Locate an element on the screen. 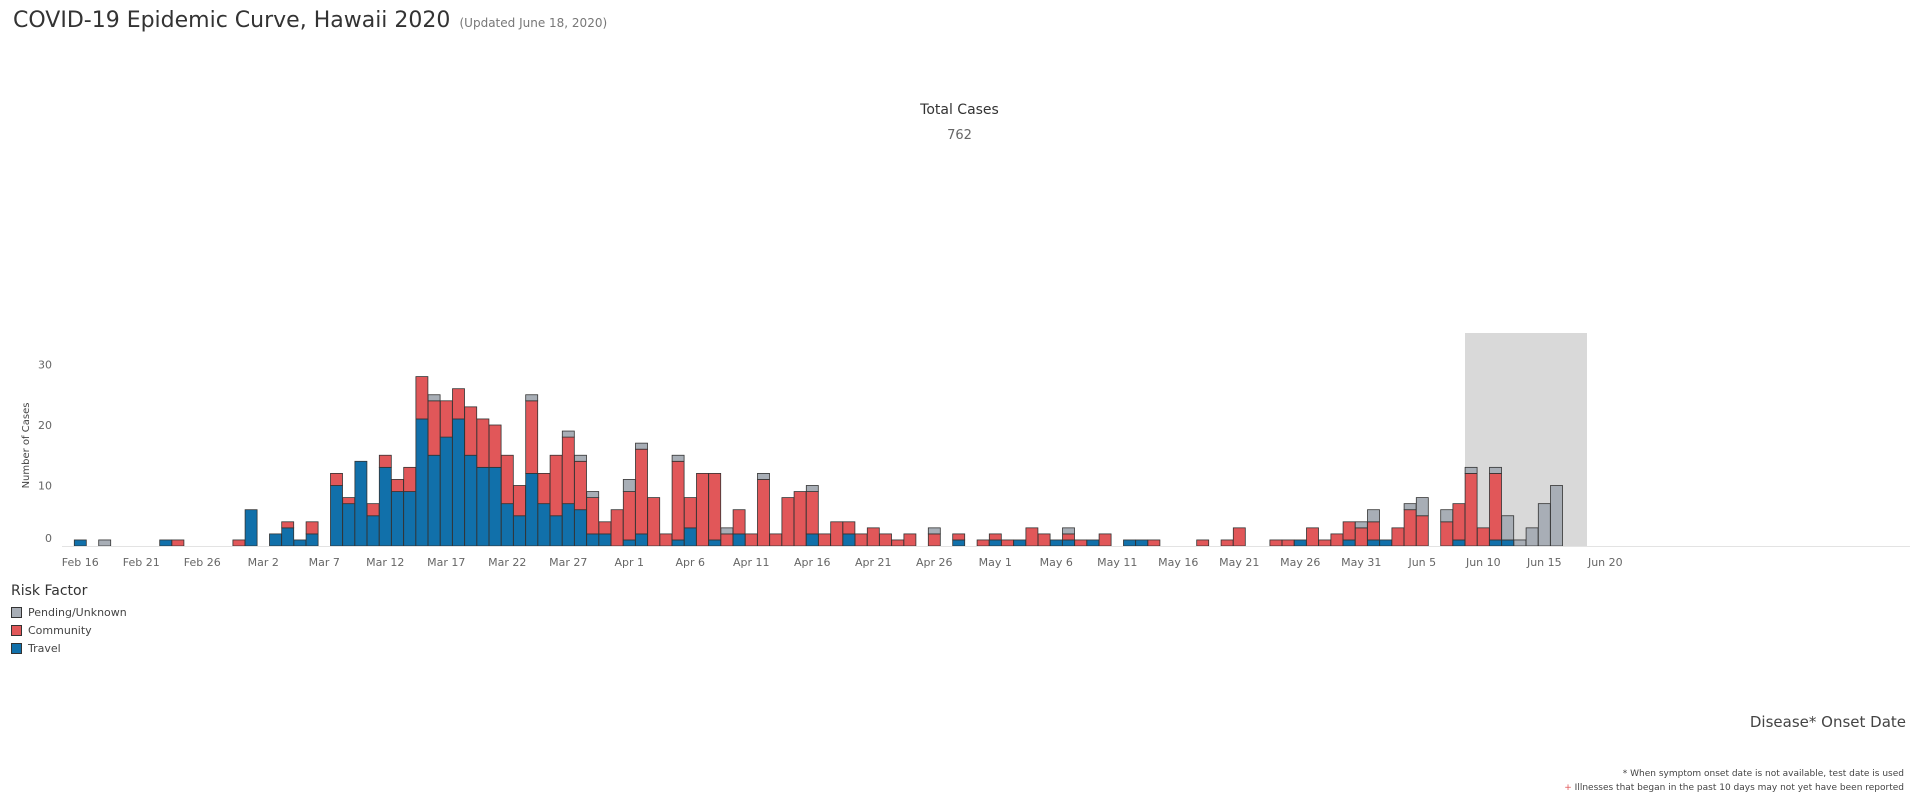 The height and width of the screenshot is (806, 1919). legend-title: Risk Factor is located at coordinates (49, 591).